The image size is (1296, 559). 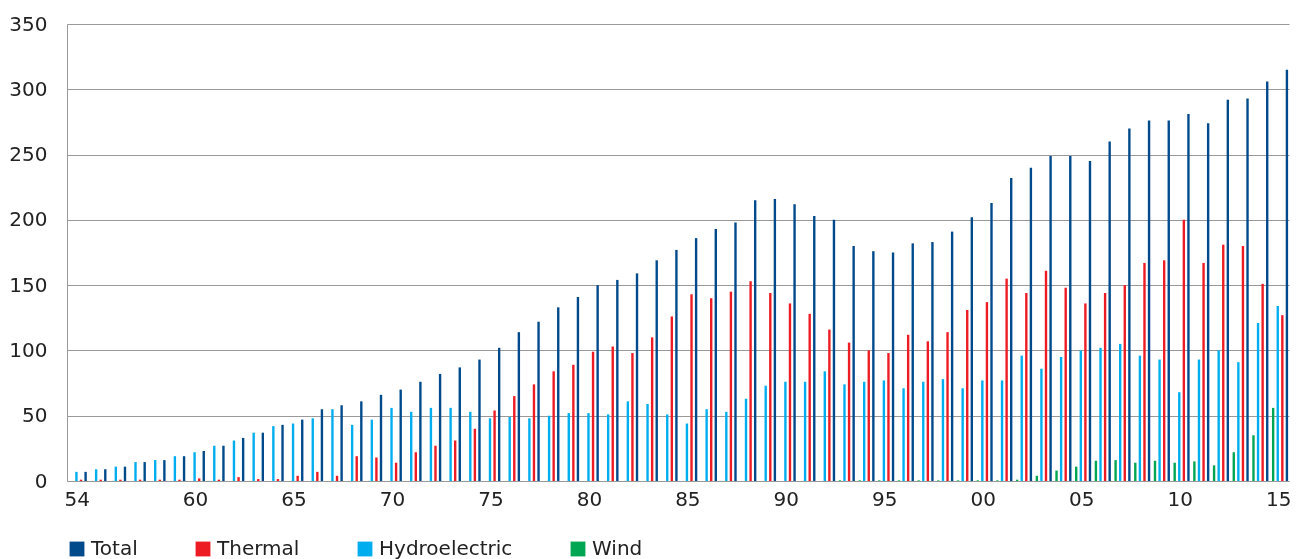 I want to click on y-tick-label: 150, so click(x=28, y=284).